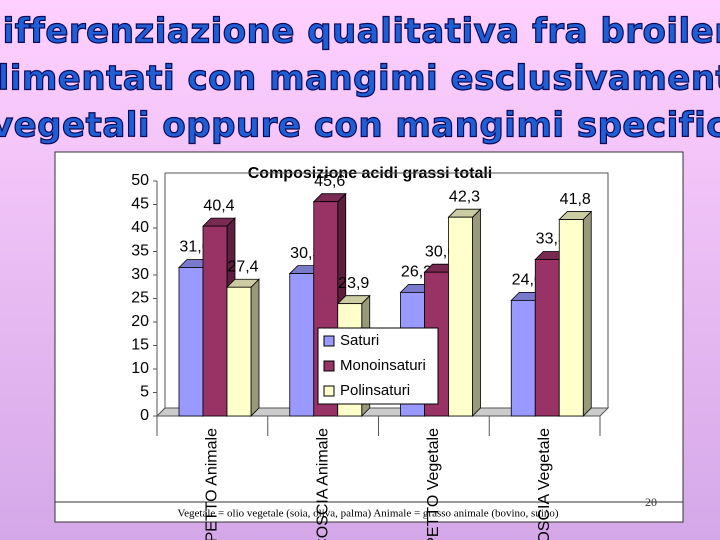 This screenshot has height=540, width=720. What do you see at coordinates (360, 126) in the screenshot?
I see `slide-title: vegetali oppure con mangimi specifici` at bounding box center [360, 126].